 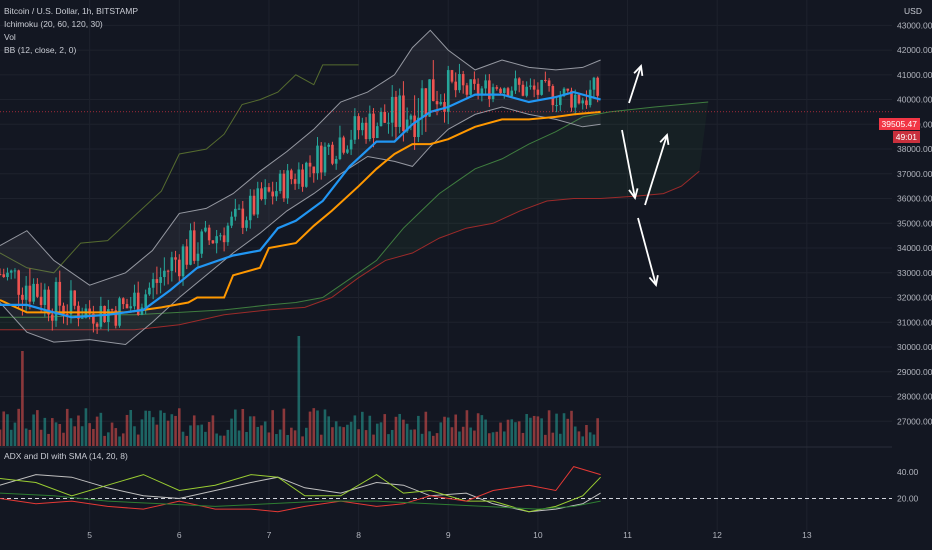 I want to click on time-tick-label: 10, so click(x=538, y=535).